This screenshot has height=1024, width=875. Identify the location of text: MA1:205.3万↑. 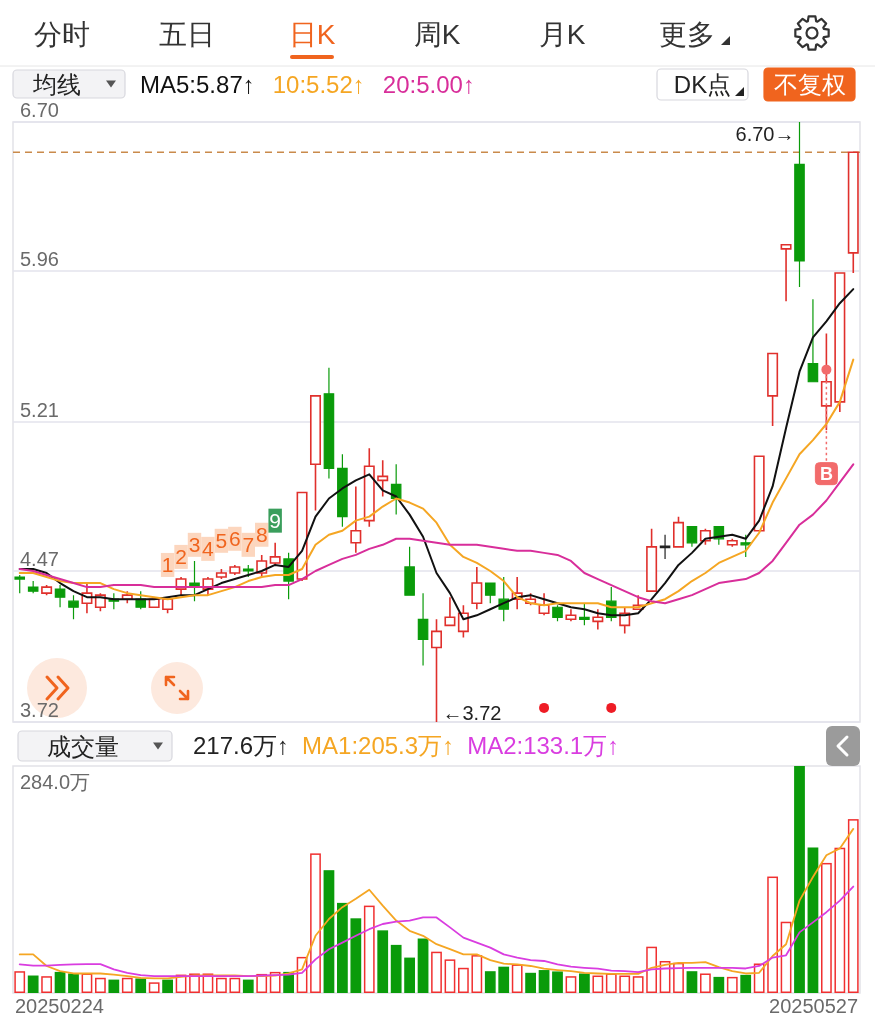
(378, 745).